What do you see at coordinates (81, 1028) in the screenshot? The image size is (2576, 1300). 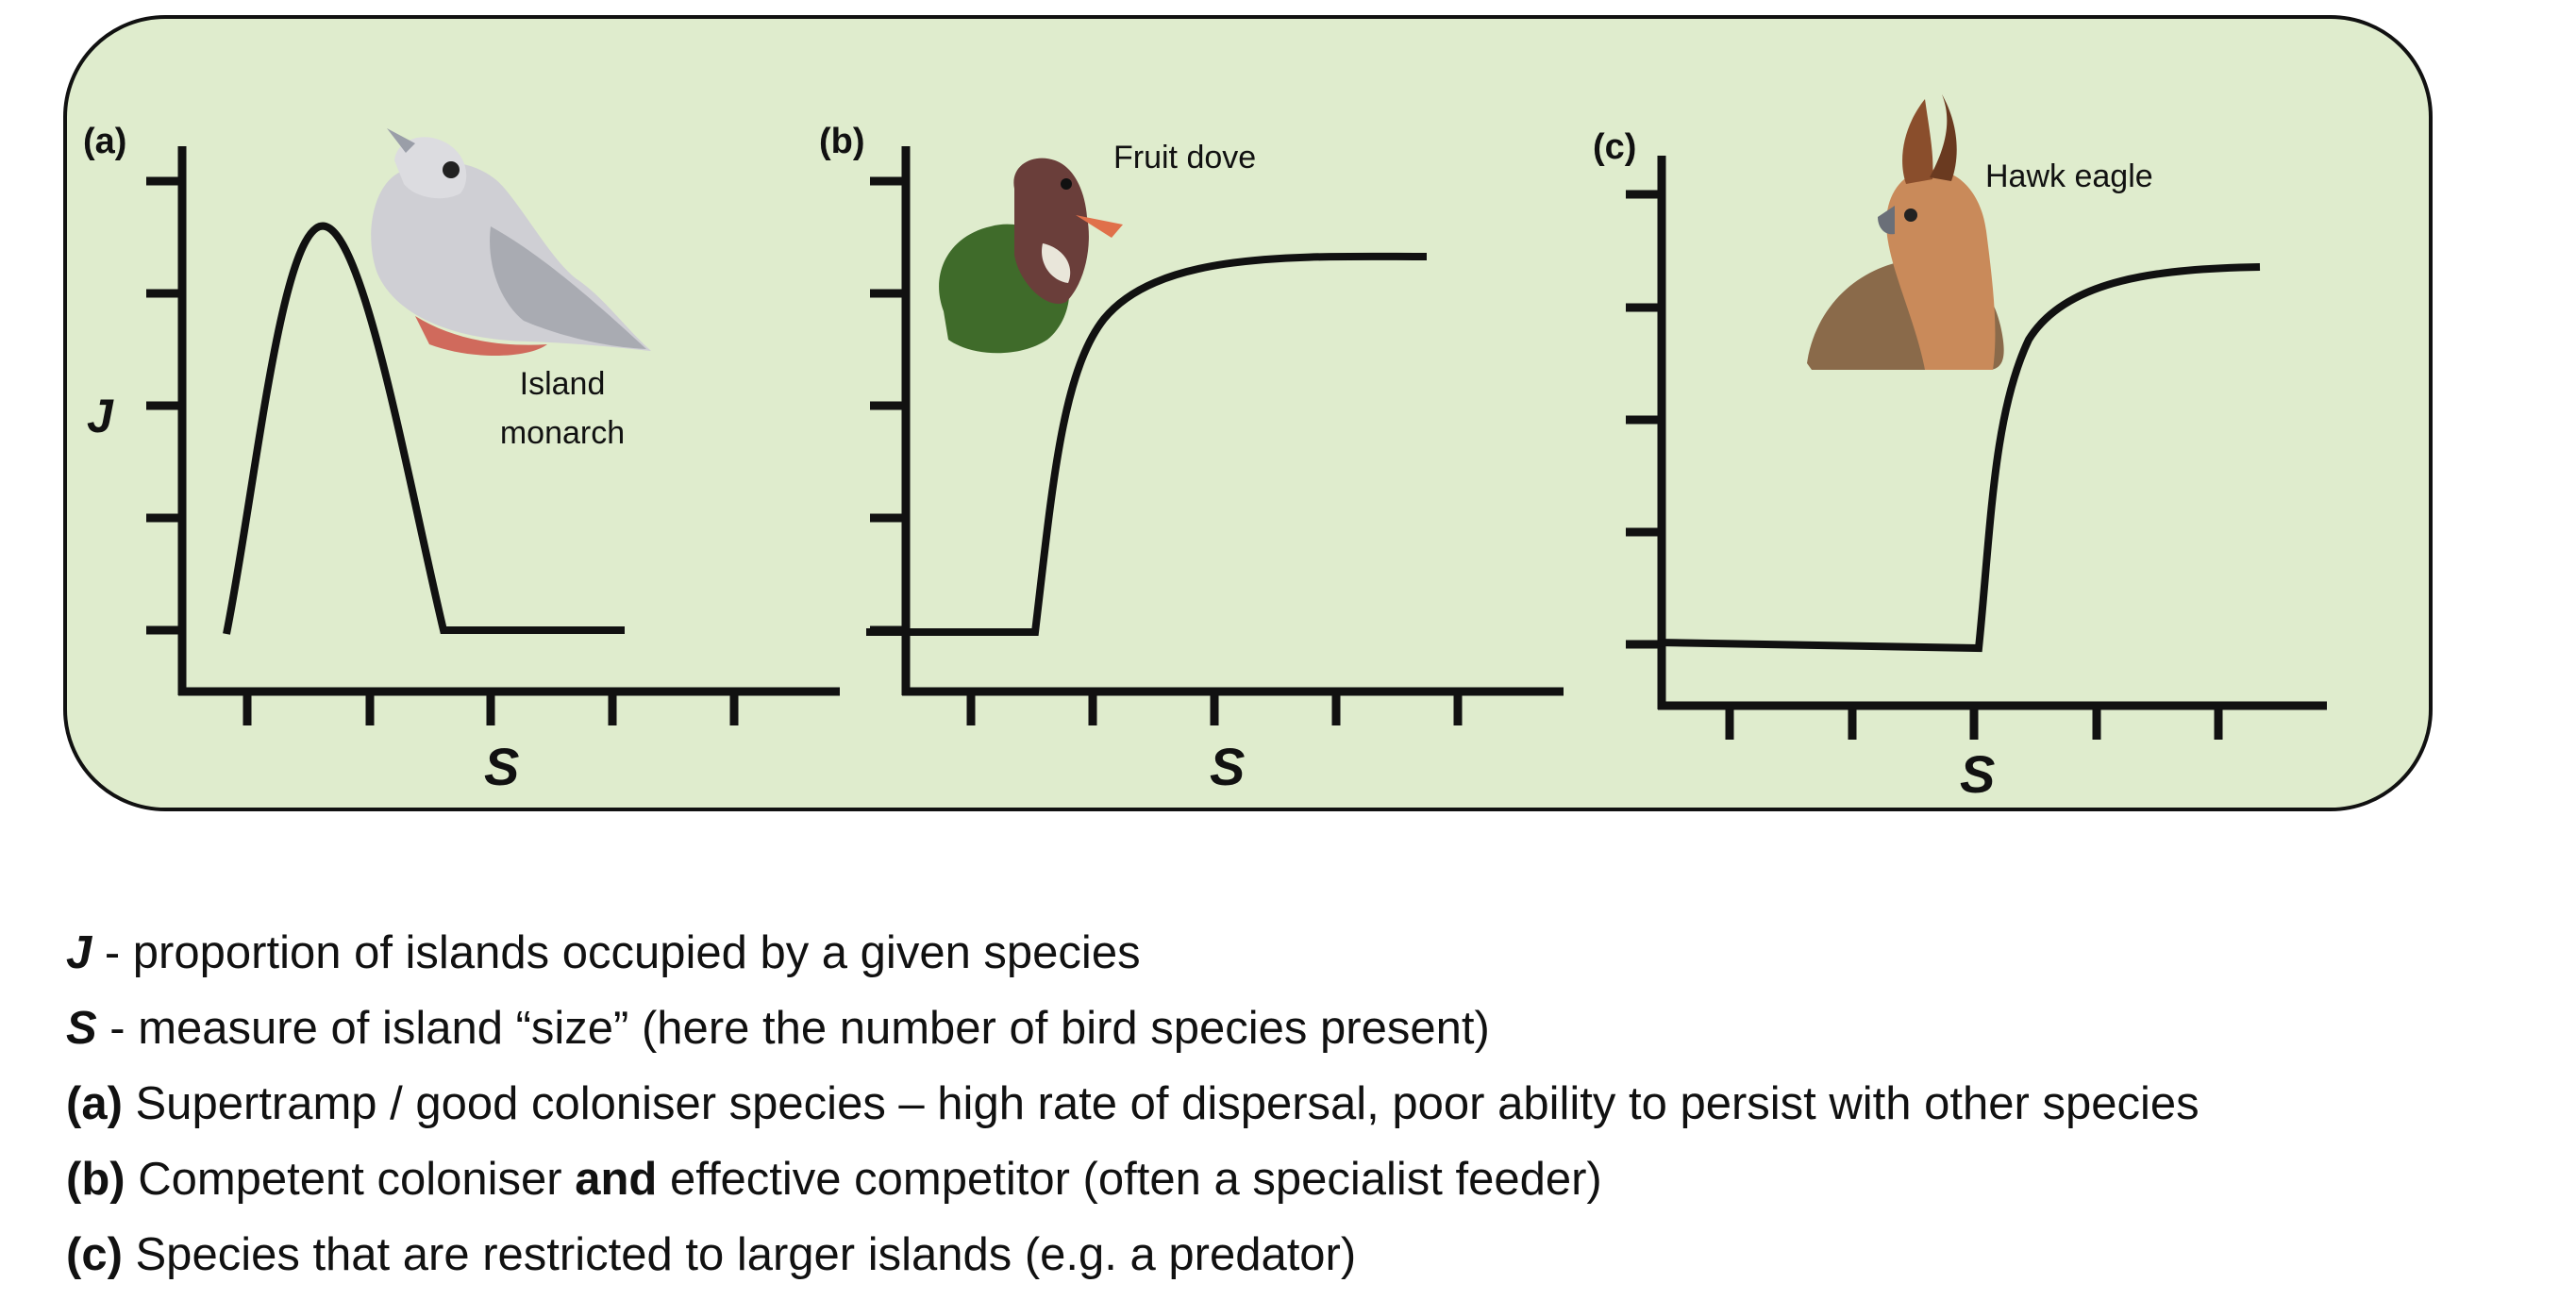 I see `legend-s-key: S` at bounding box center [81, 1028].